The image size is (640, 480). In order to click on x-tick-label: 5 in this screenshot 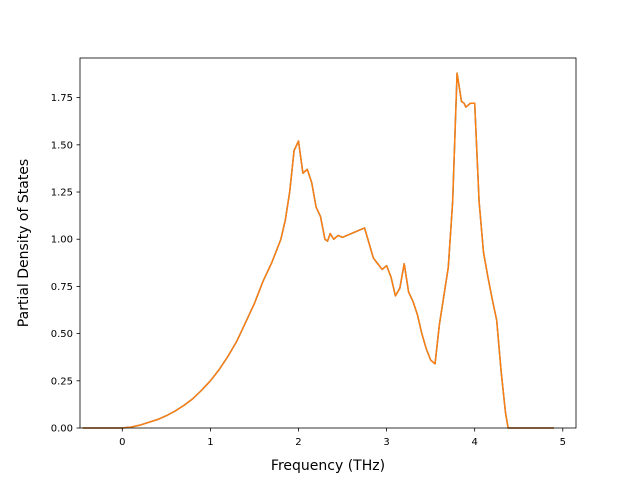, I will do `click(563, 442)`.